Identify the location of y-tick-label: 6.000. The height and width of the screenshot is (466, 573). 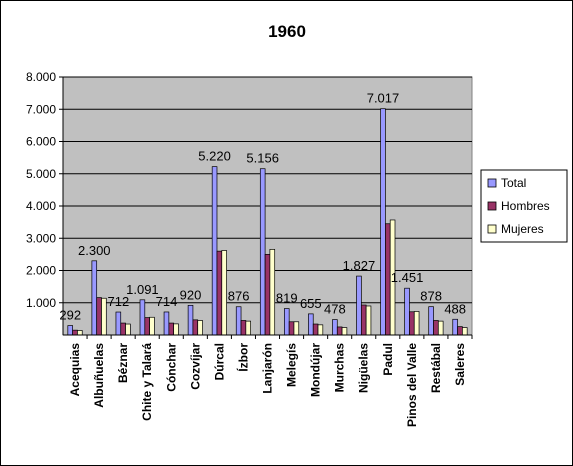
(41, 142).